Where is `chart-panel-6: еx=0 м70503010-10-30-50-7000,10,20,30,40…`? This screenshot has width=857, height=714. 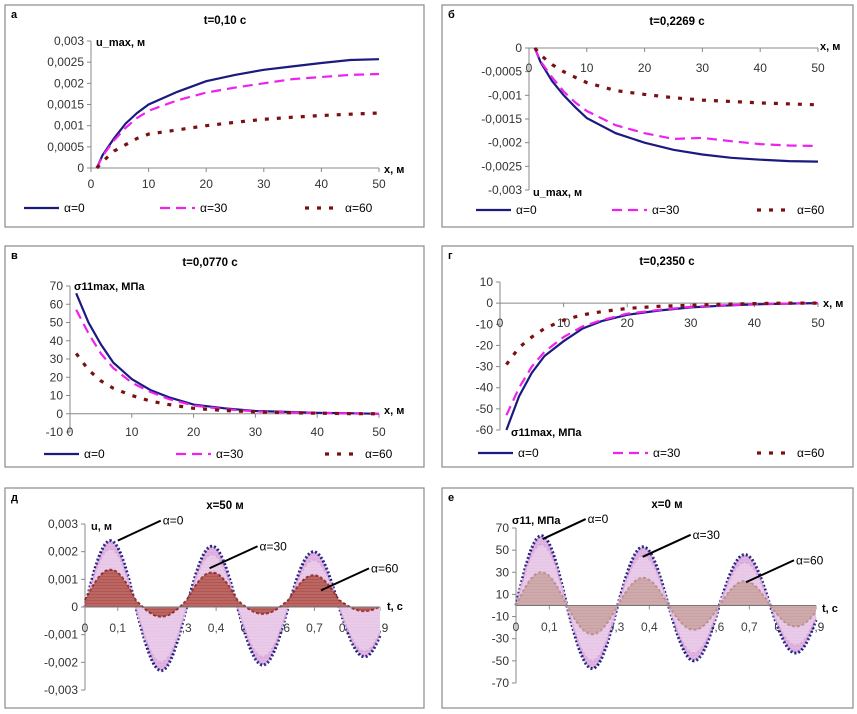
chart-panel-6: еx=0 м70503010-10-30-50-7000,10,20,30,40… is located at coordinates (647, 598).